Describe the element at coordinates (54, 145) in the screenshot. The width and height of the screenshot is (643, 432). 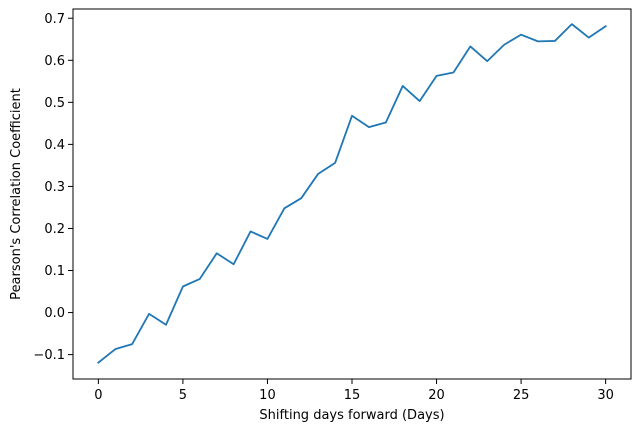
I see `y-tick-label: 0.4` at that location.